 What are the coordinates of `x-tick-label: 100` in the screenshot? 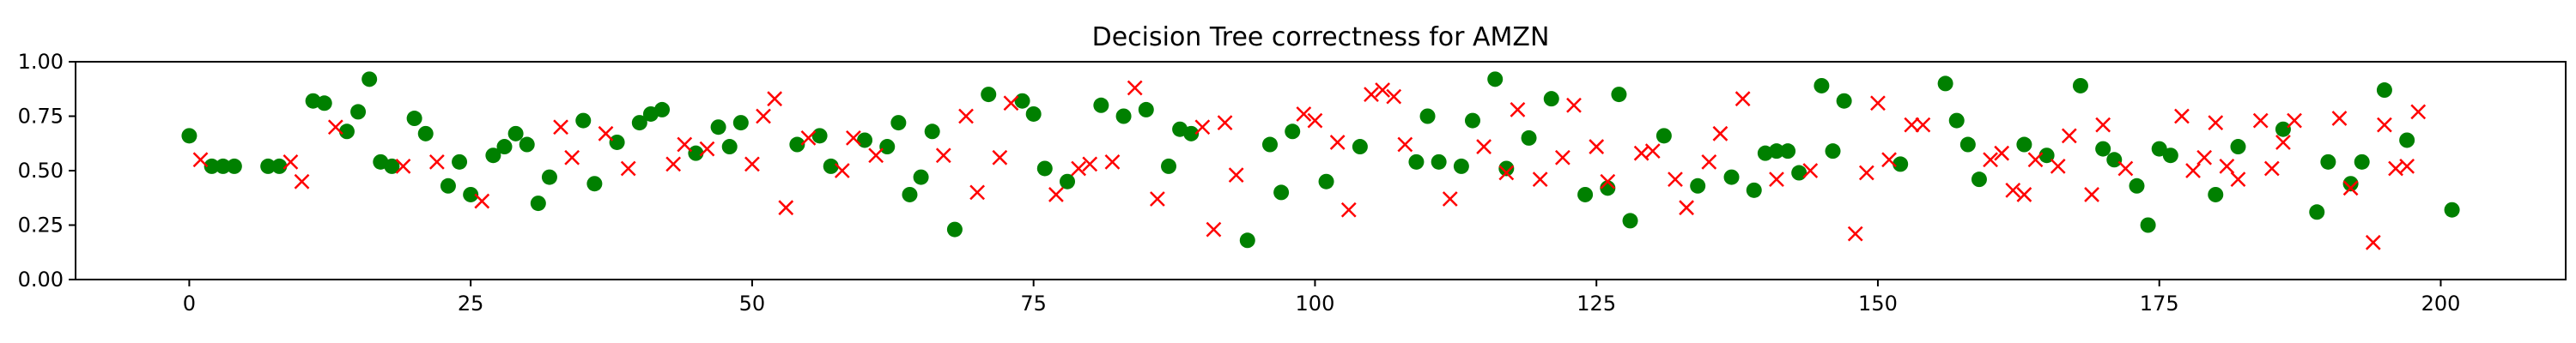 It's located at (1316, 304).